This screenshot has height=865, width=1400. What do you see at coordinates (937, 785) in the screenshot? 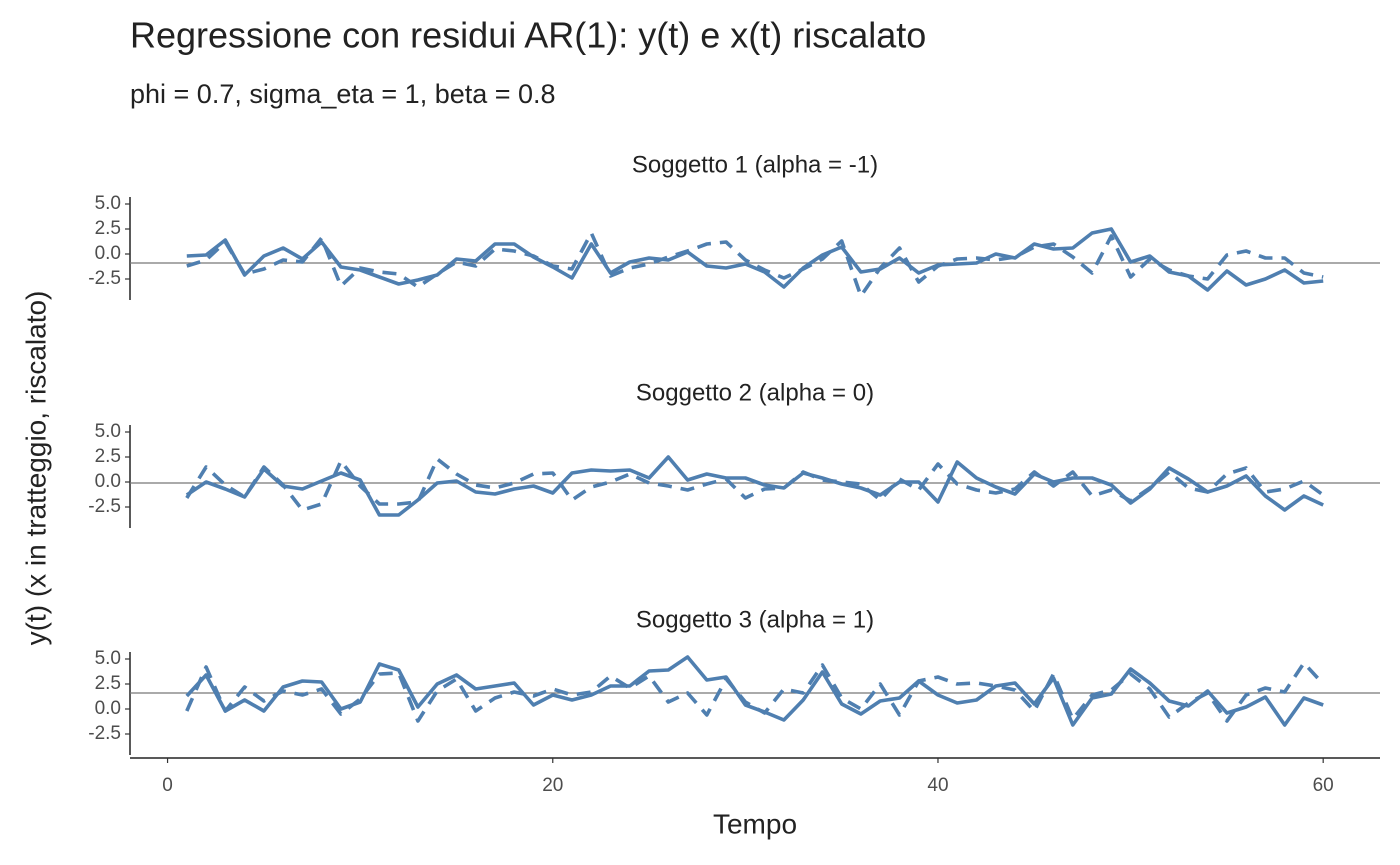
I see `x-tick-label: 40` at bounding box center [937, 785].